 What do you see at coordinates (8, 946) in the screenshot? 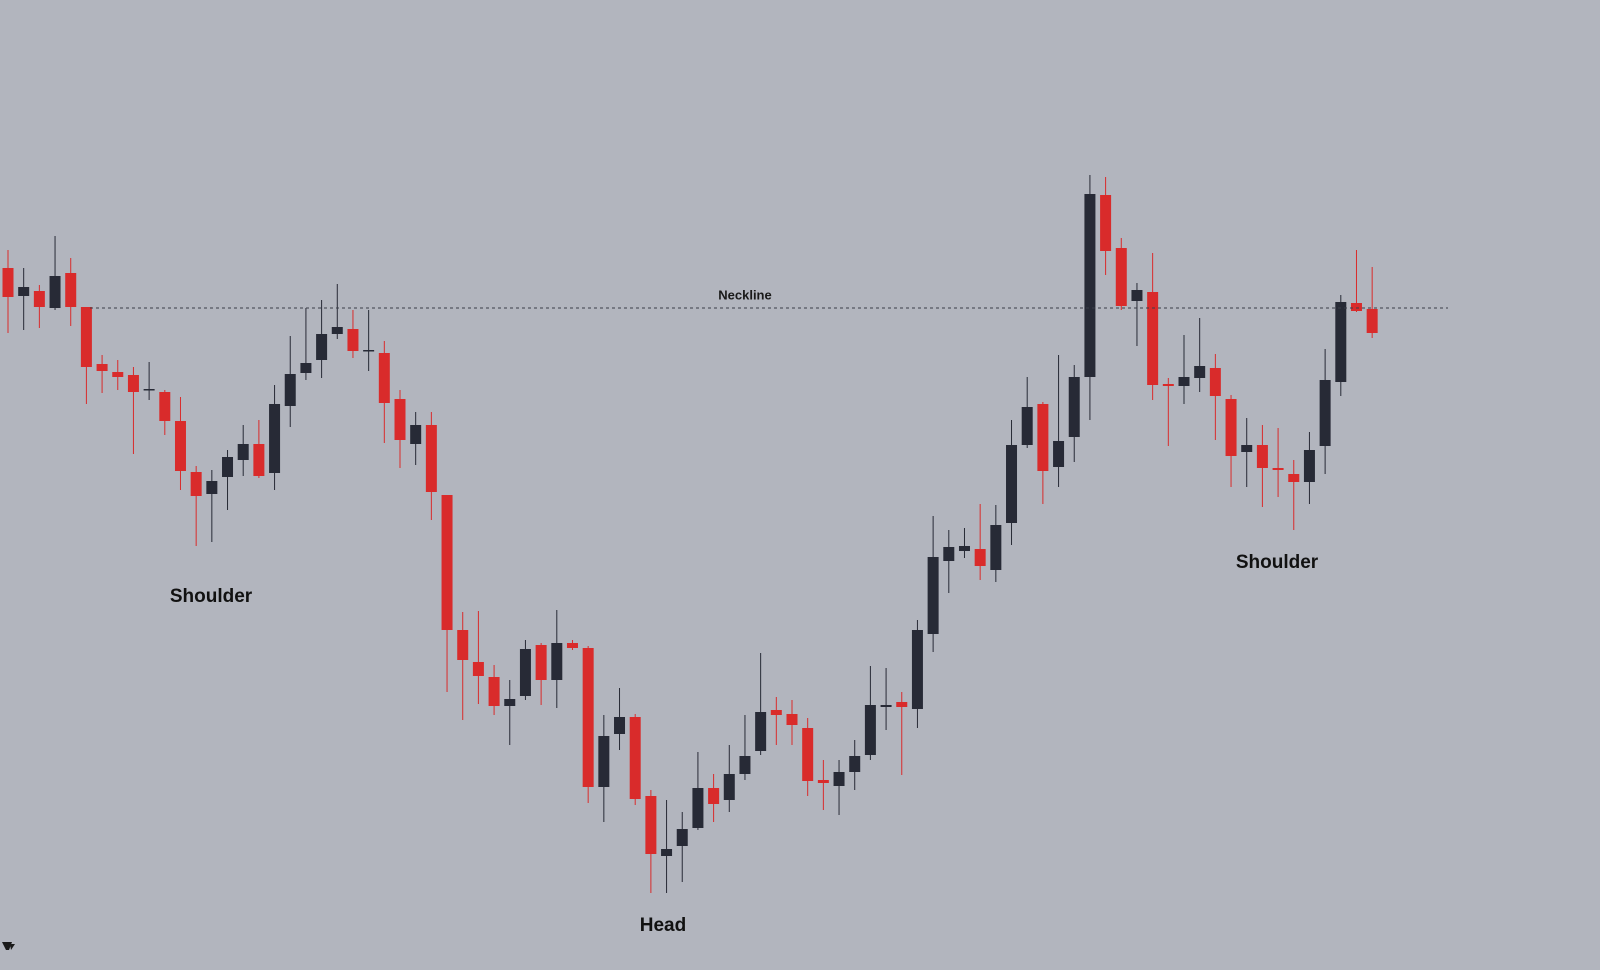
I see `logo` at bounding box center [8, 946].